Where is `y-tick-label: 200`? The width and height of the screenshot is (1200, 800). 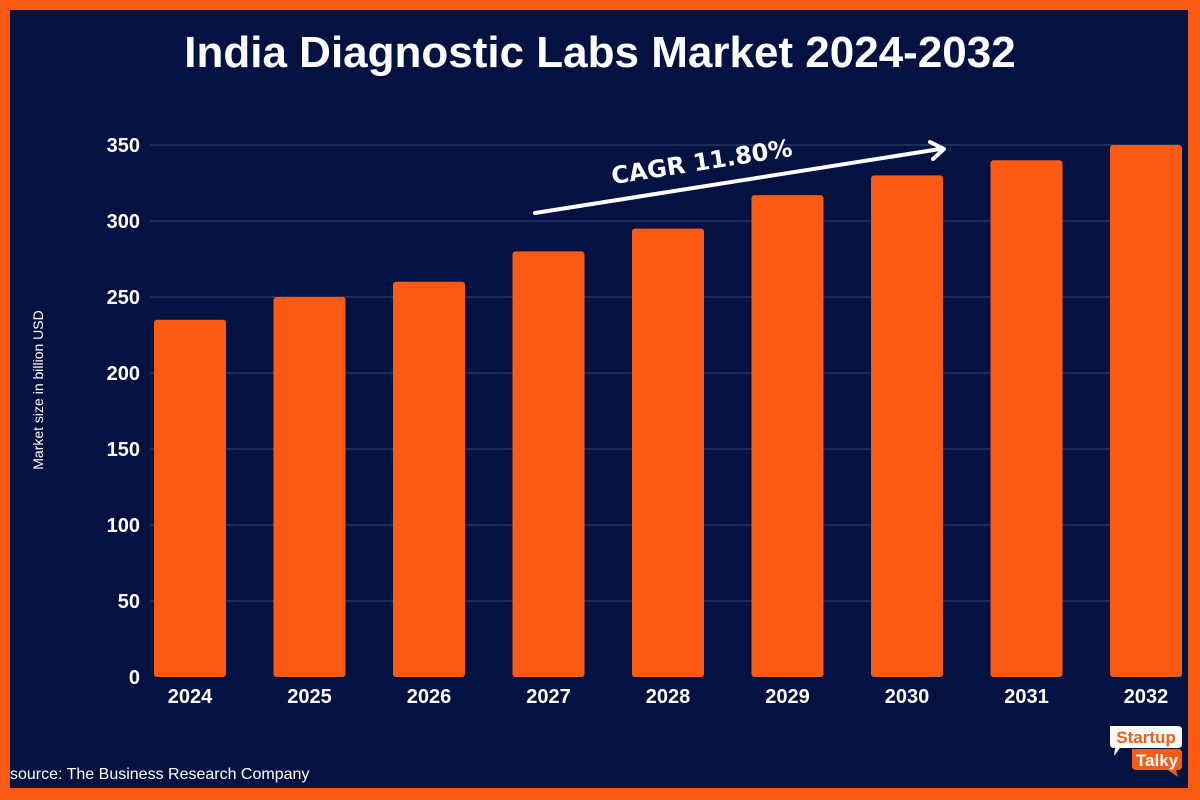
y-tick-label: 200 is located at coordinates (123, 374).